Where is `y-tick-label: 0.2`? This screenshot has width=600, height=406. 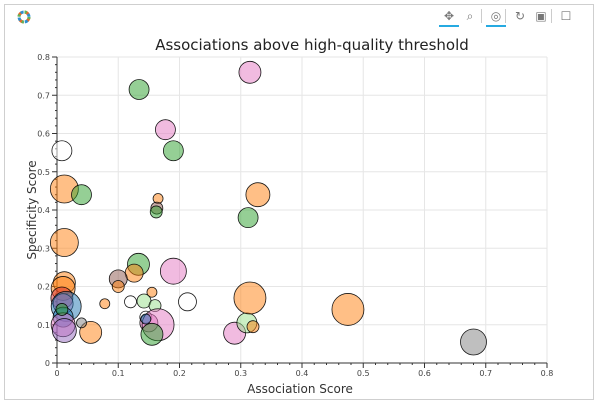
y-tick-label: 0.2 is located at coordinates (43, 287).